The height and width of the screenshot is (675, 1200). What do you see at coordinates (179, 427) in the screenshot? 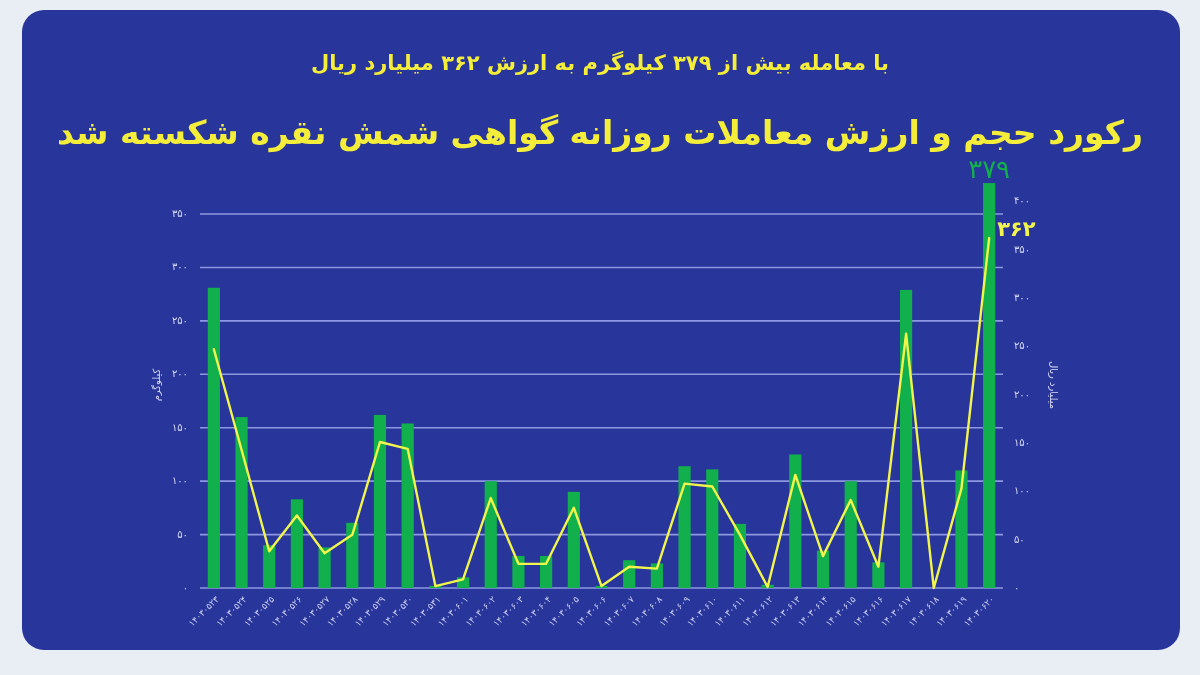
I see `y-tick-label: ۱۵۰` at bounding box center [179, 427].